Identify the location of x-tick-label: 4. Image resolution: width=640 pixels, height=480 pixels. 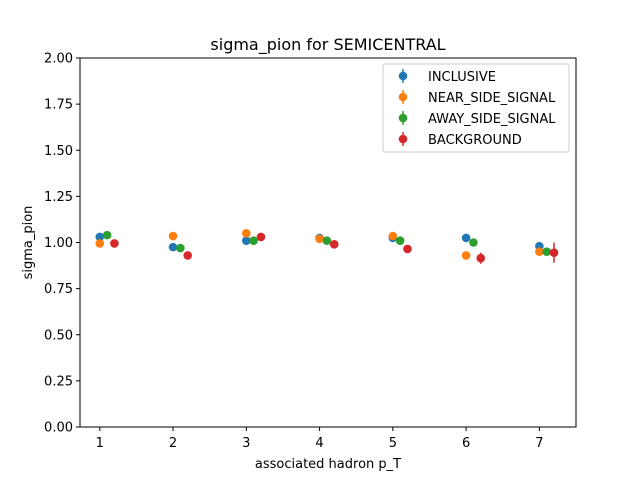
(319, 443).